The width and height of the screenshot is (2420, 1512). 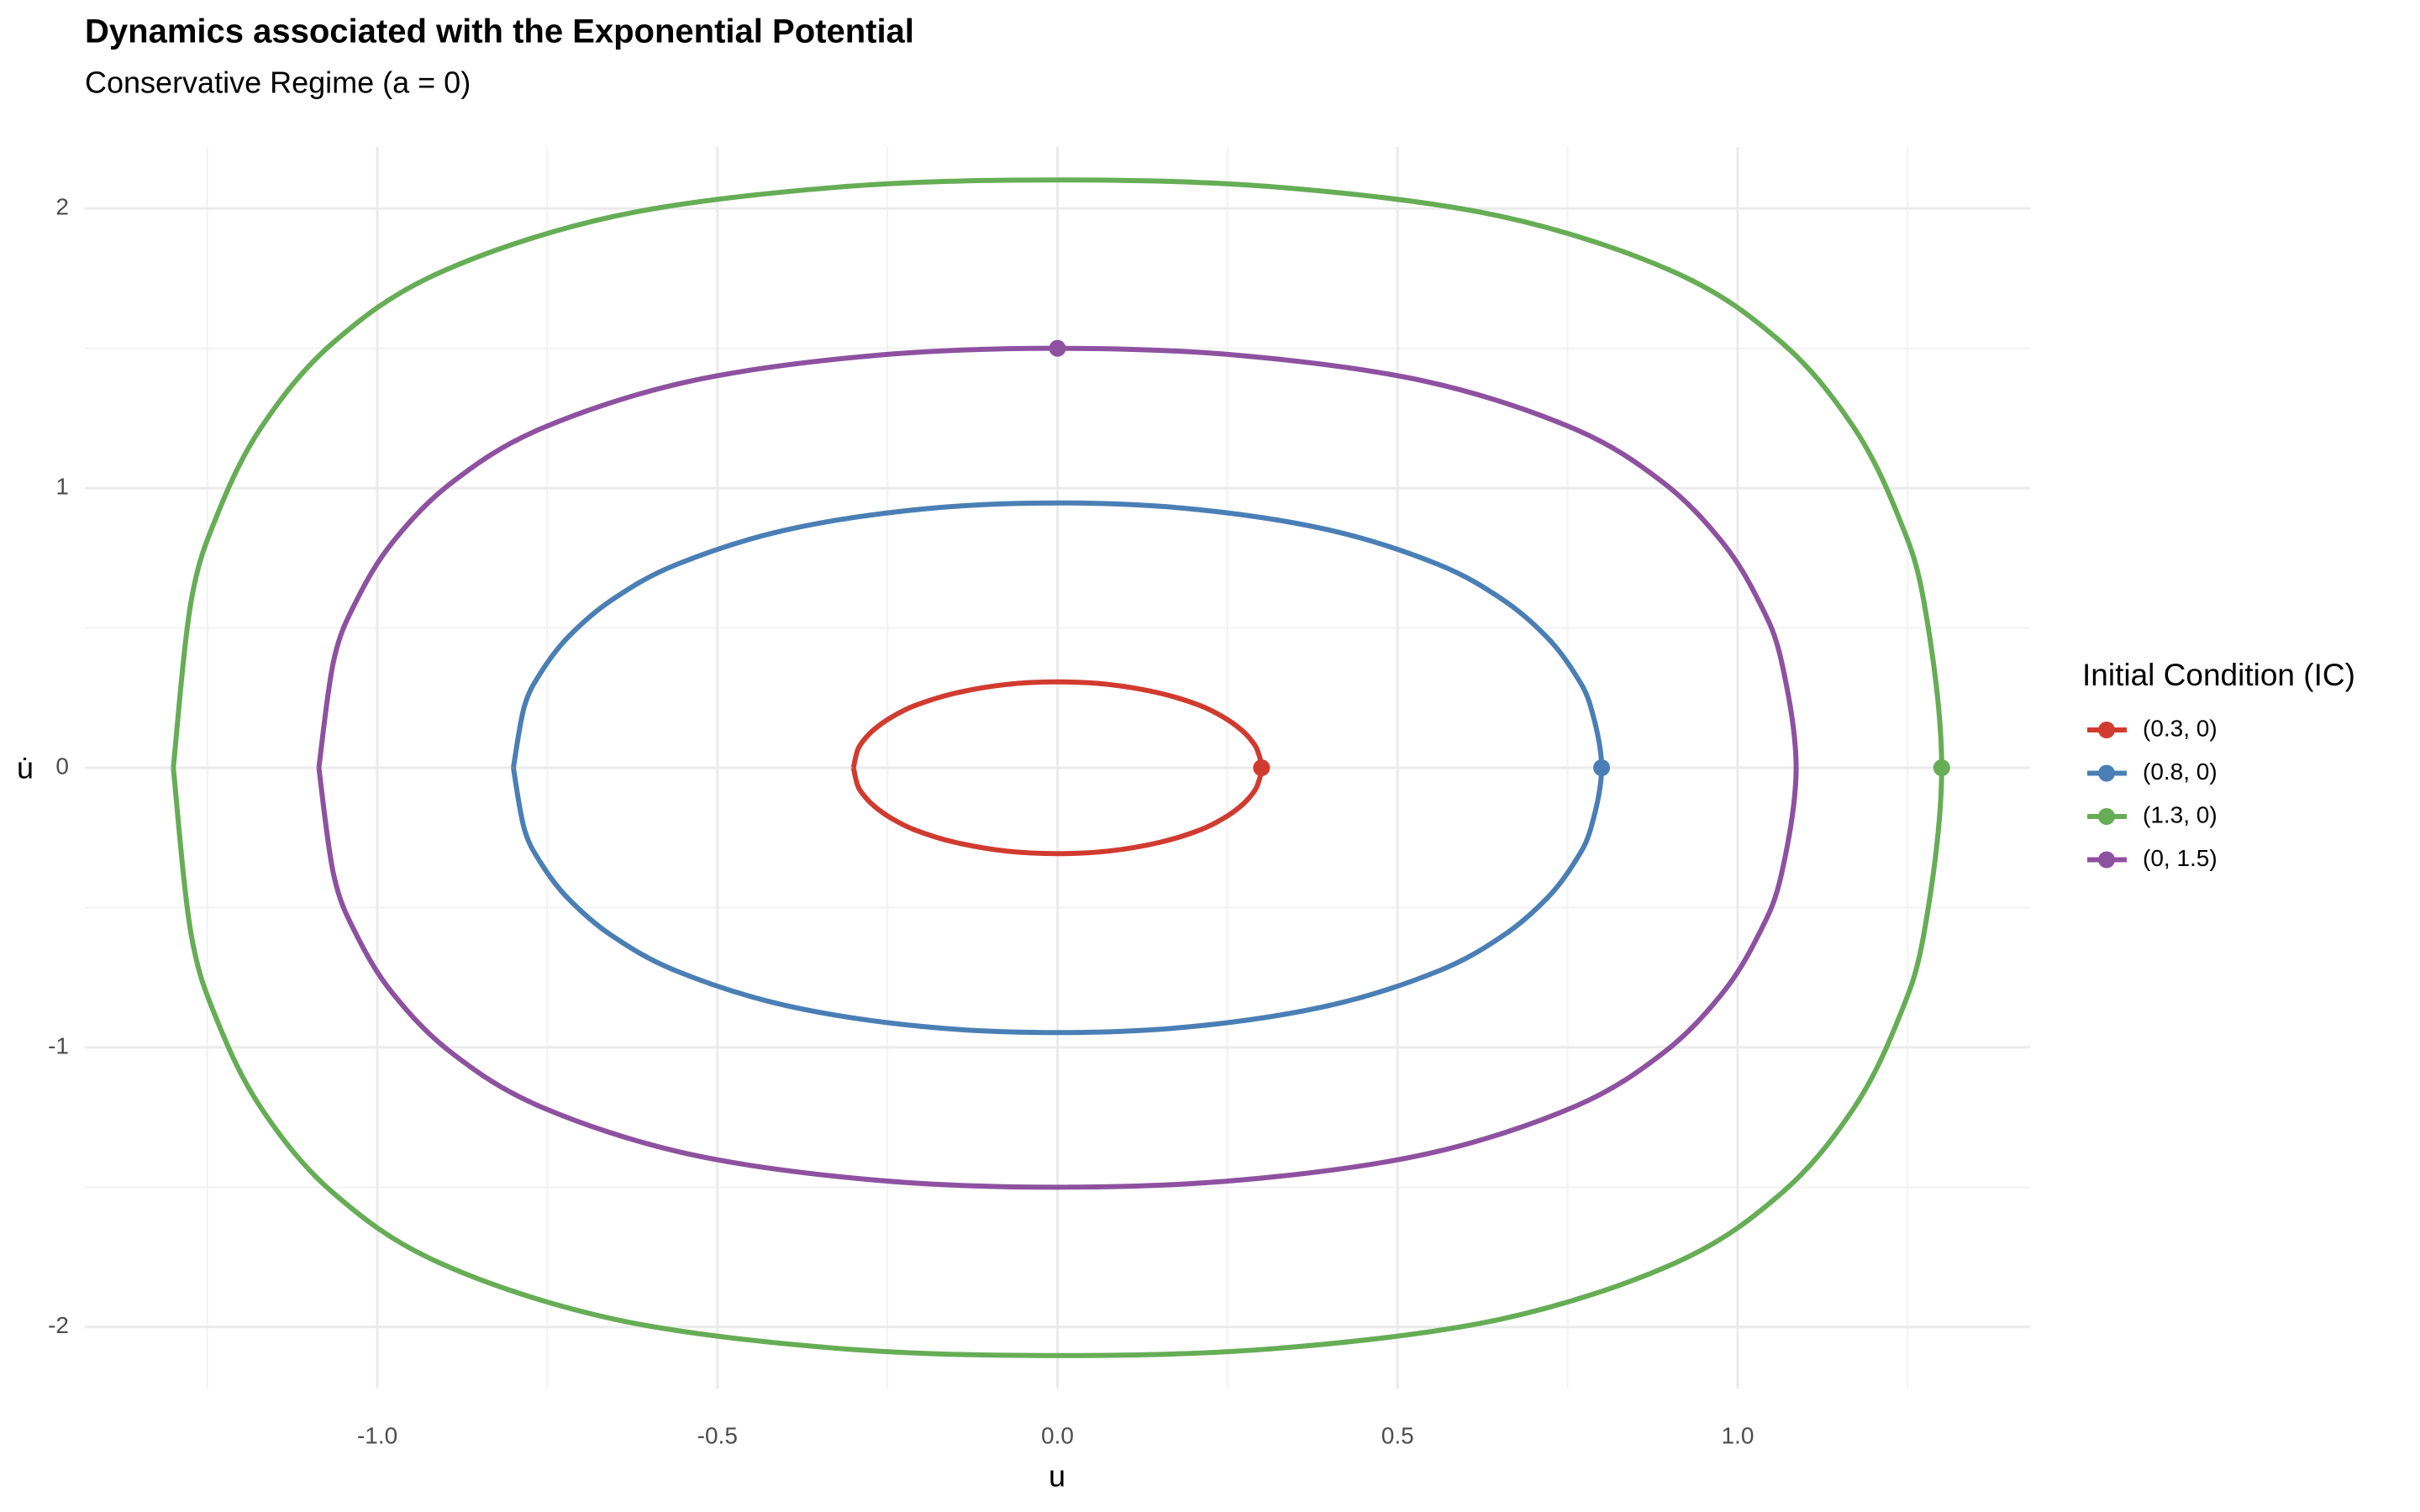 I want to click on y-tick-label: 1, so click(x=62, y=487).